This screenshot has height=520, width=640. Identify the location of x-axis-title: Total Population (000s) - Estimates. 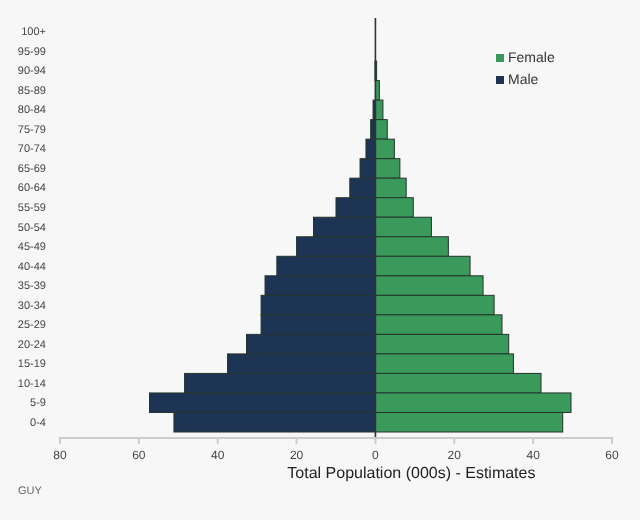
(411, 473).